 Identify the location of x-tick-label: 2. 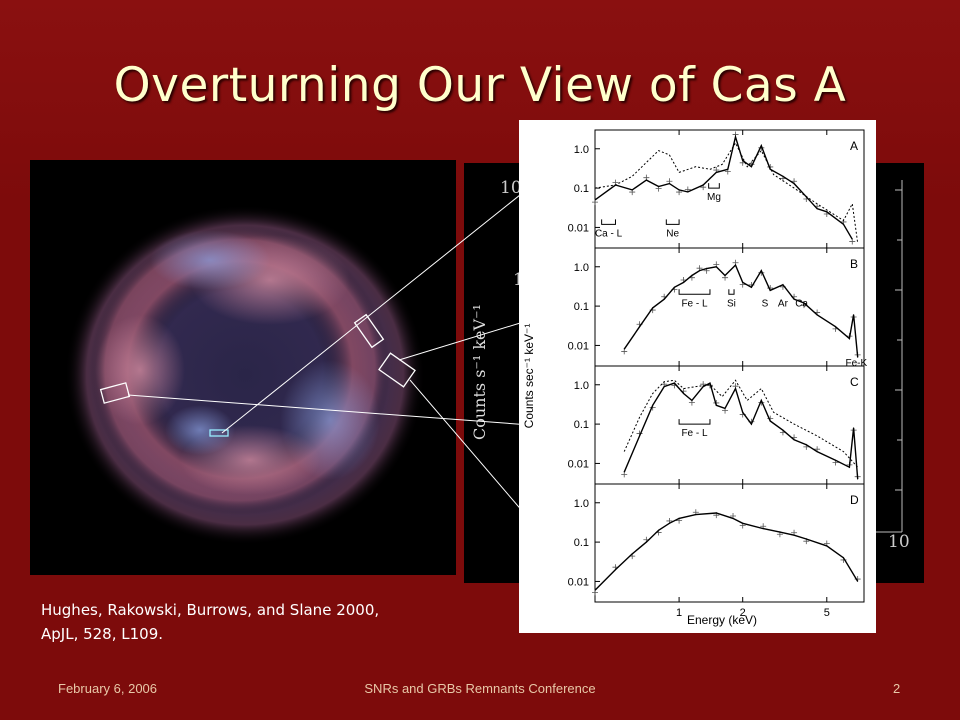
(743, 613).